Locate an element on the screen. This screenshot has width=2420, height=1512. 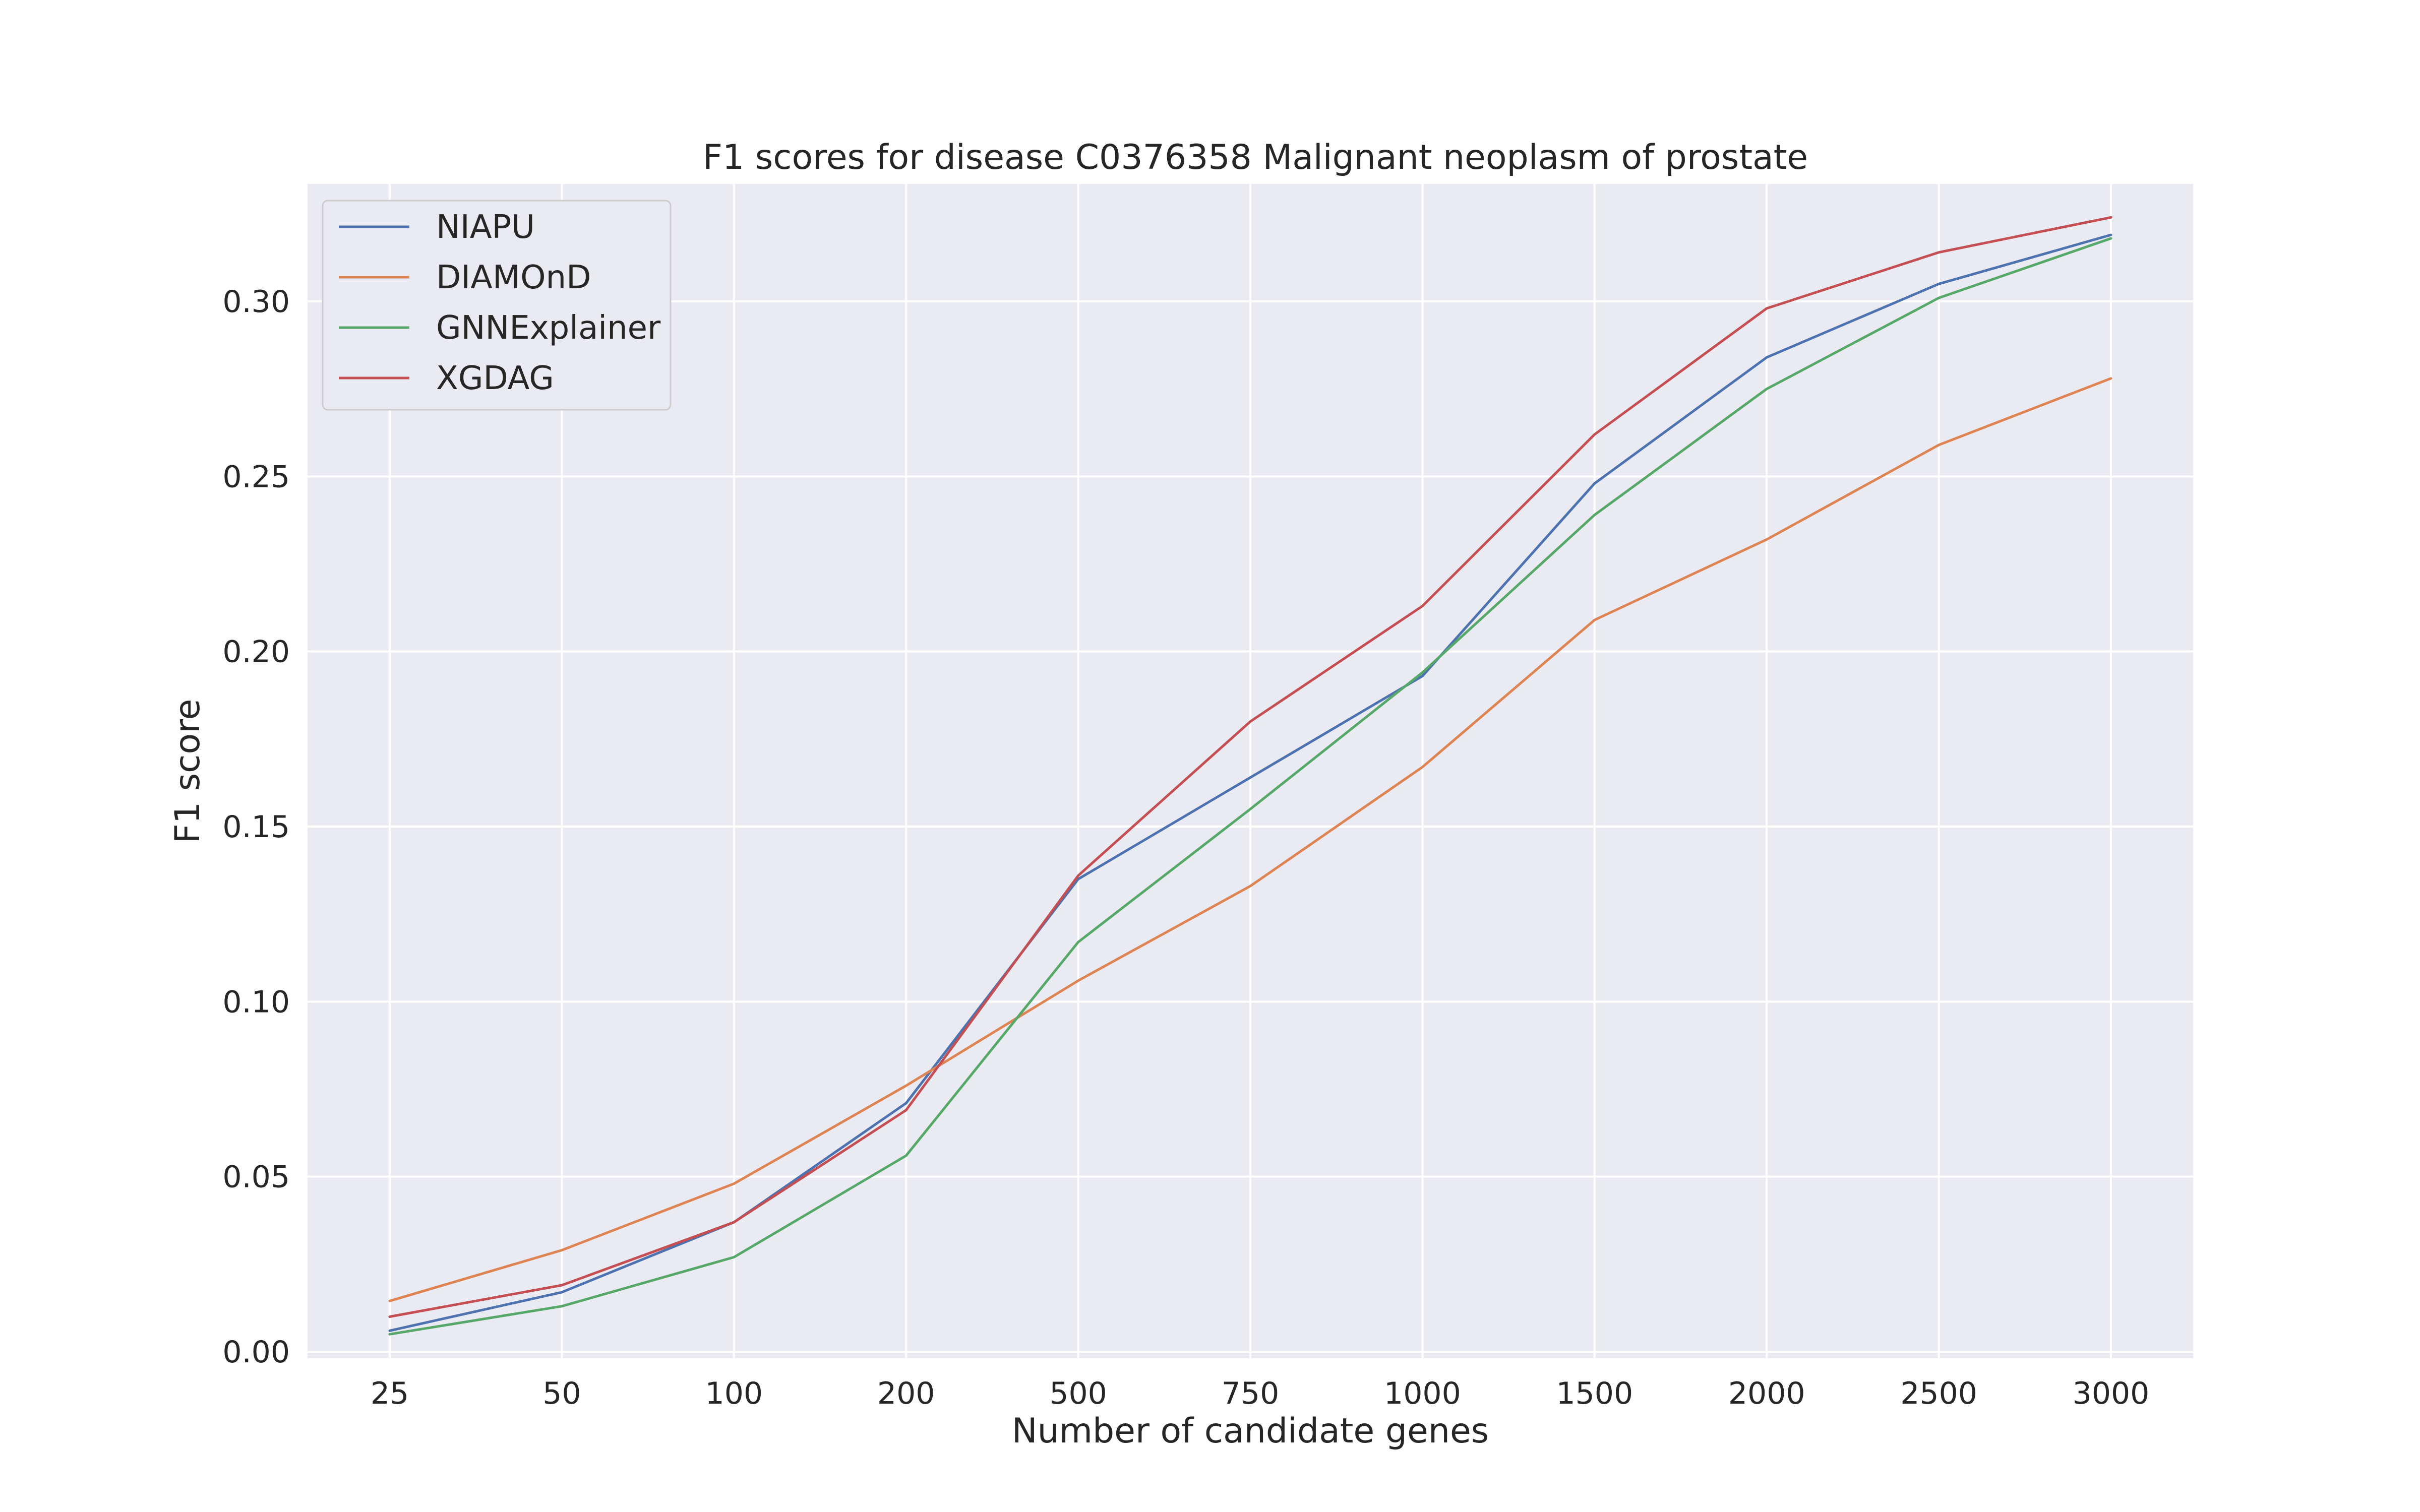
x-tick-label: 2000 is located at coordinates (1766, 1393).